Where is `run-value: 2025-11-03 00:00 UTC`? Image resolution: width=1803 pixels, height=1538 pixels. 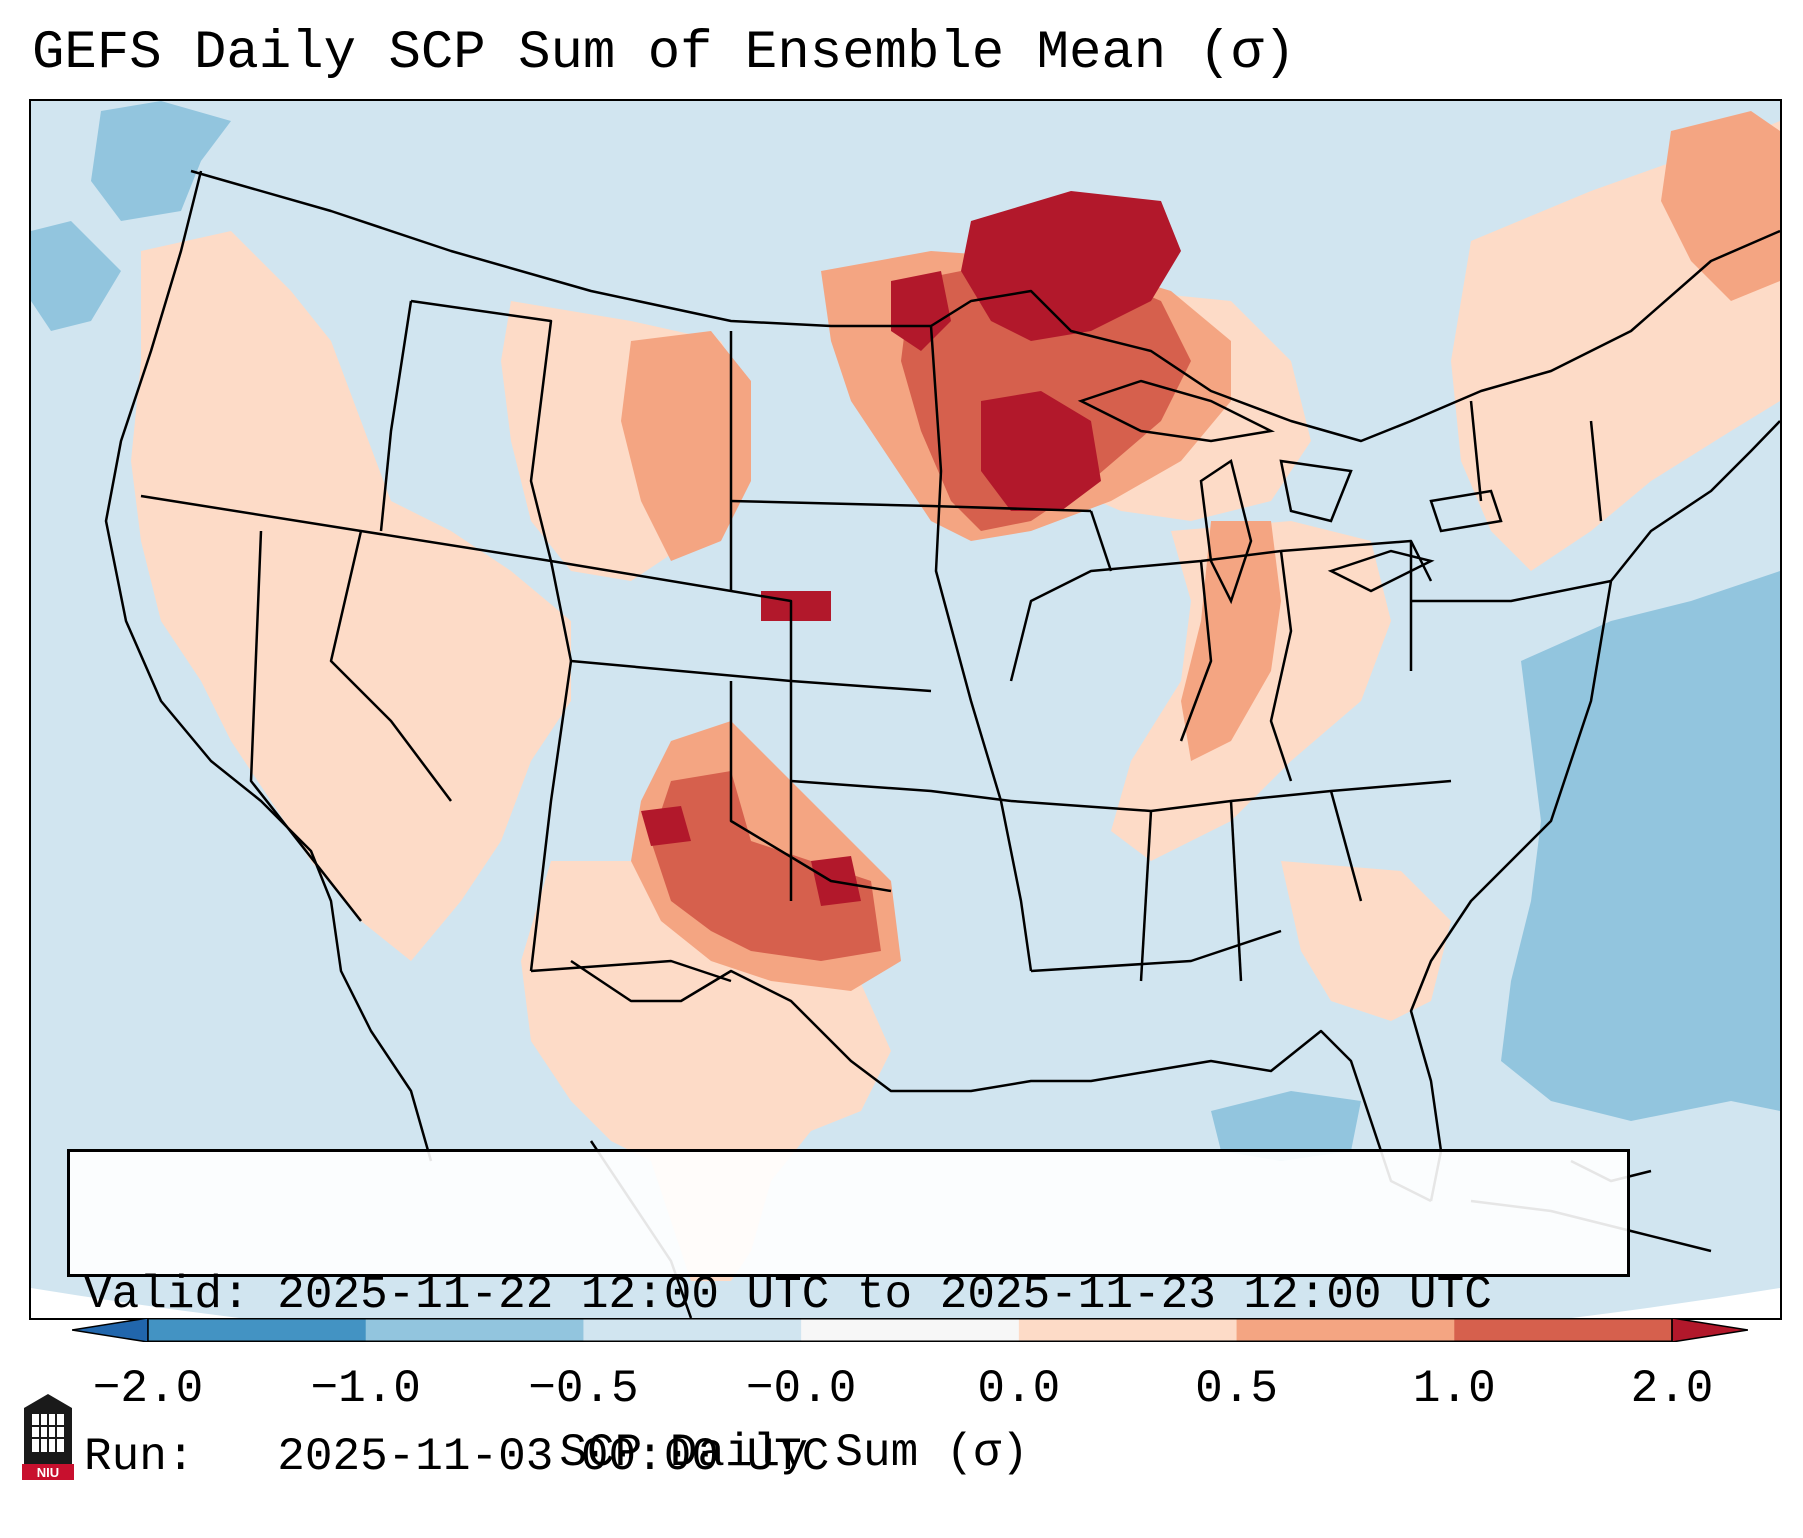
run-value: 2025-11-03 00:00 UTC is located at coordinates (553, 1457).